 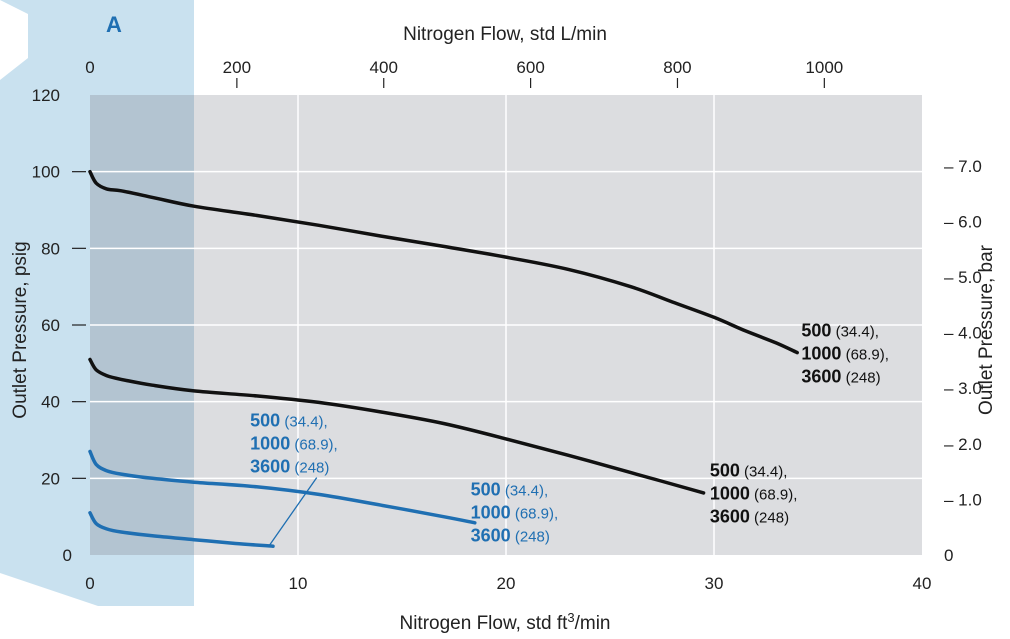 What do you see at coordinates (298, 583) in the screenshot?
I see `x-tick-label: 10` at bounding box center [298, 583].